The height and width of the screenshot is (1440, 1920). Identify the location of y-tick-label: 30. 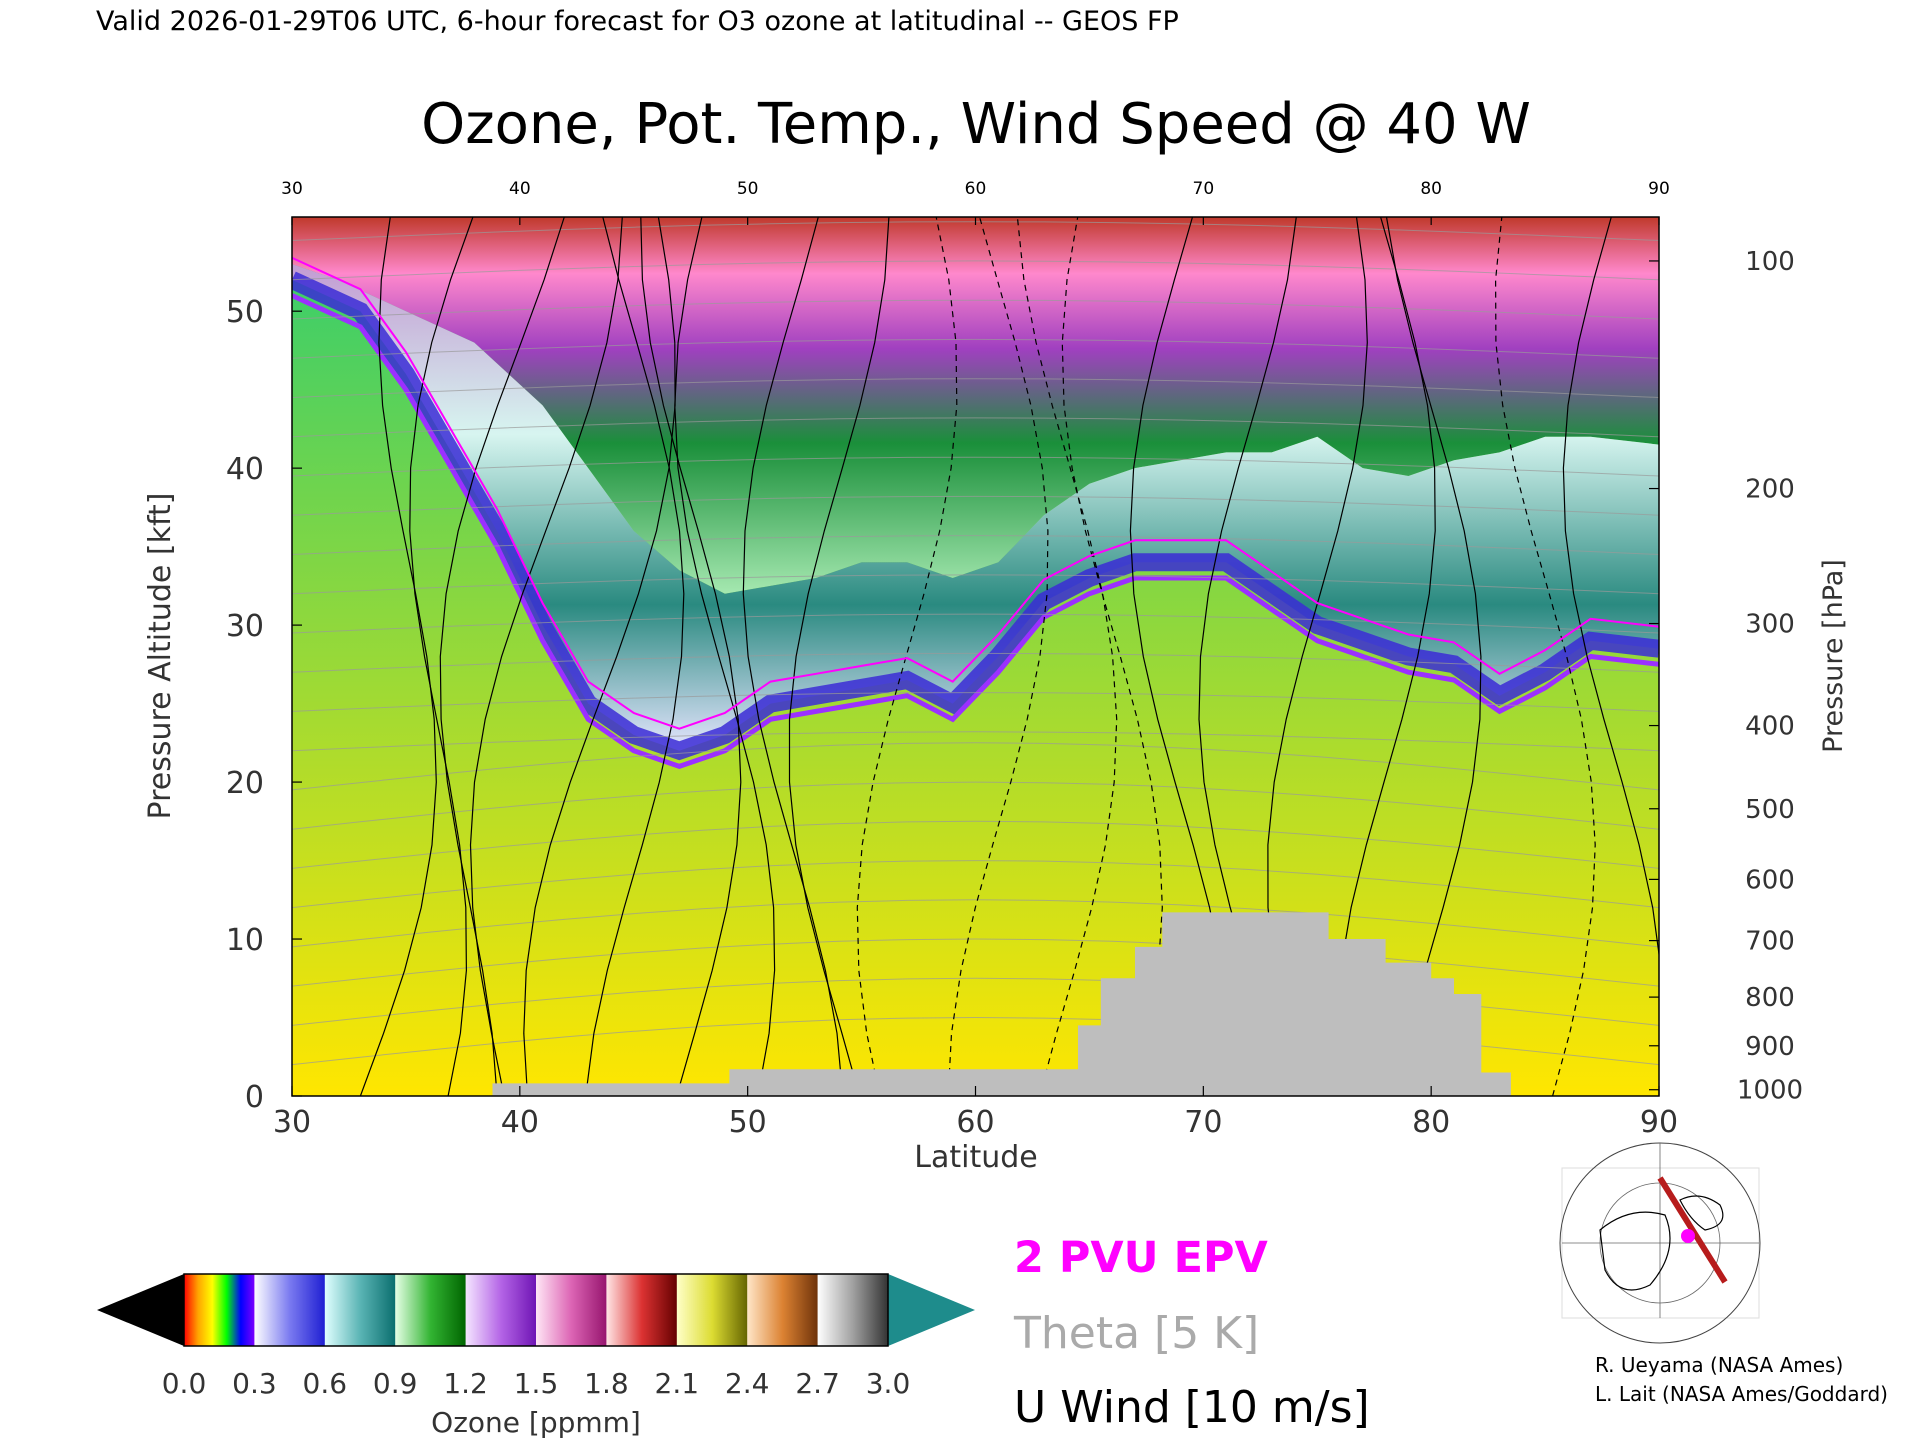
(245, 626).